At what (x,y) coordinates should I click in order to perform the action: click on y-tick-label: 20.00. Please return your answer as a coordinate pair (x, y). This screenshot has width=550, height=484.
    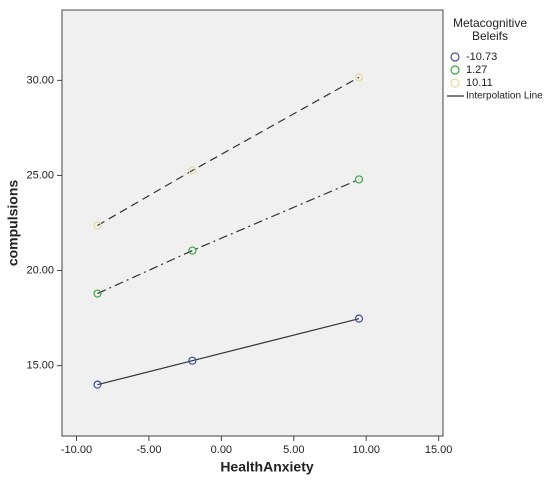
    Looking at the image, I should click on (40, 270).